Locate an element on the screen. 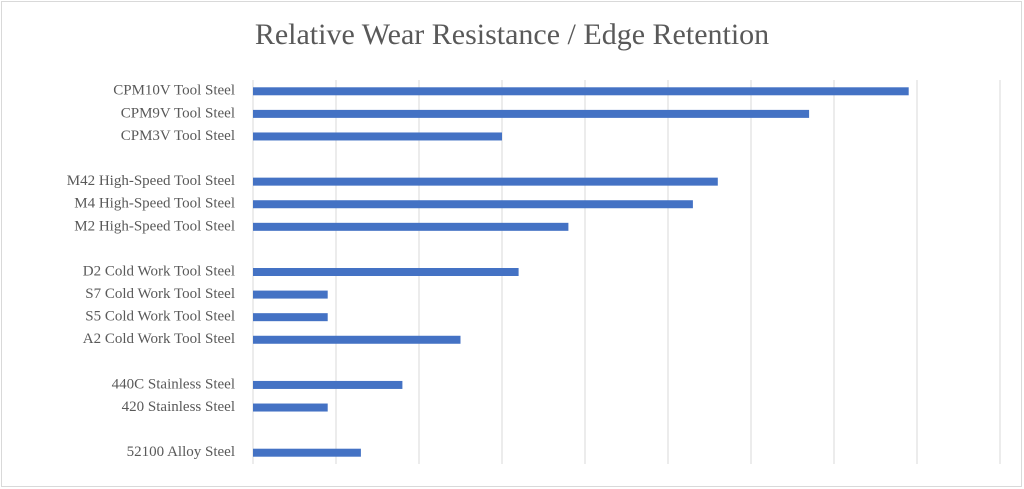 The image size is (1024, 489). y-tick-label: 440C Stainless Steel is located at coordinates (173, 384).